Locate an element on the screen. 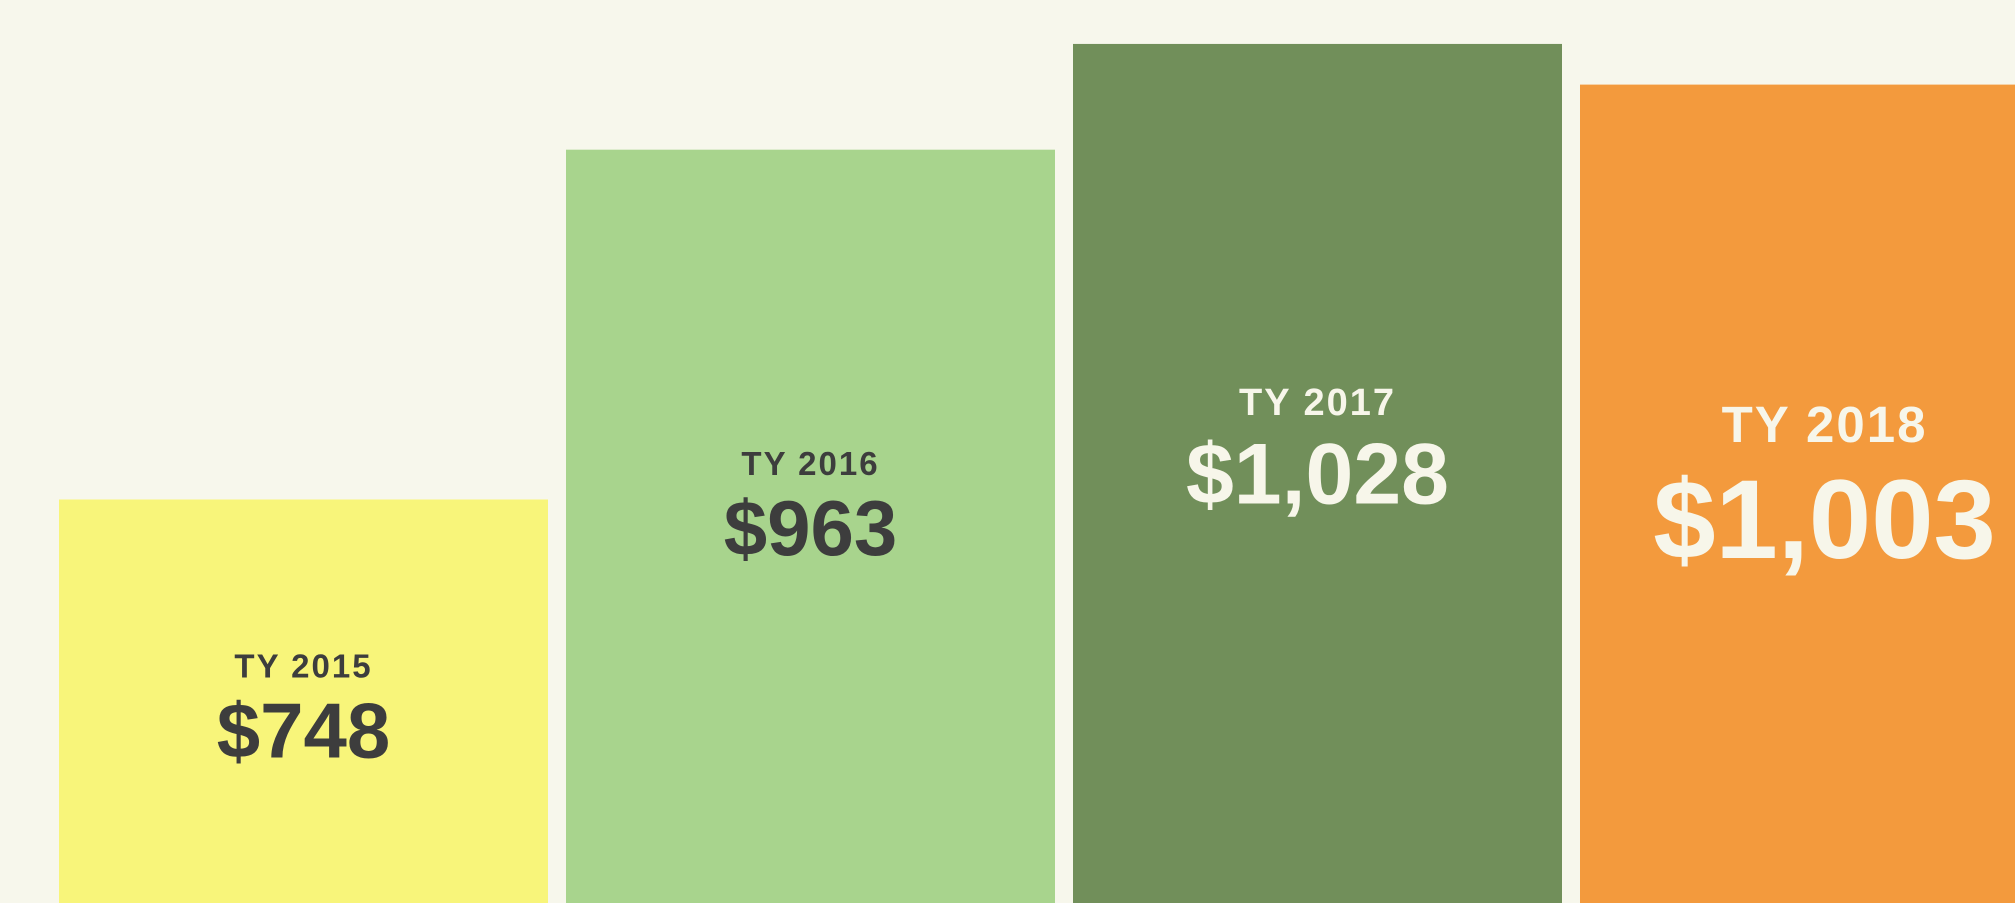 The image size is (2015, 903). value-label: $1,003 is located at coordinates (1824, 519).